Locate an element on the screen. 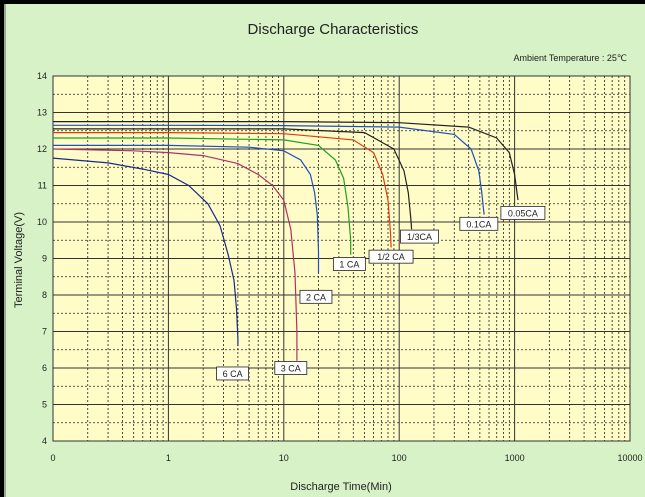 The height and width of the screenshot is (497, 645). curve-label-text: 0.1CA is located at coordinates (478, 224).